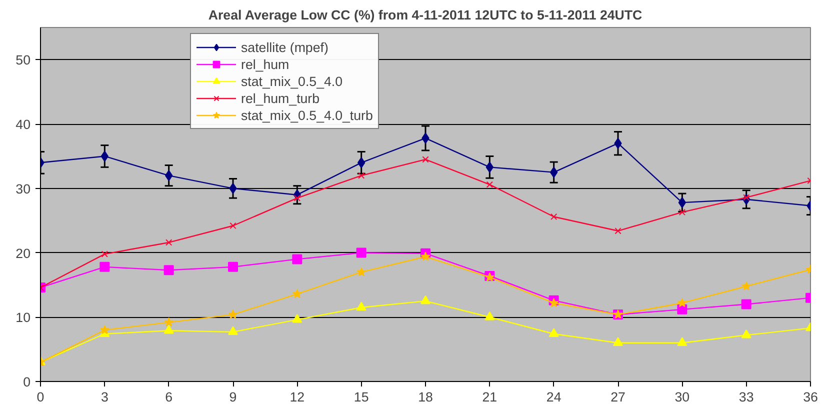  Describe the element at coordinates (297, 397) in the screenshot. I see `x-tick-label: 12` at that location.